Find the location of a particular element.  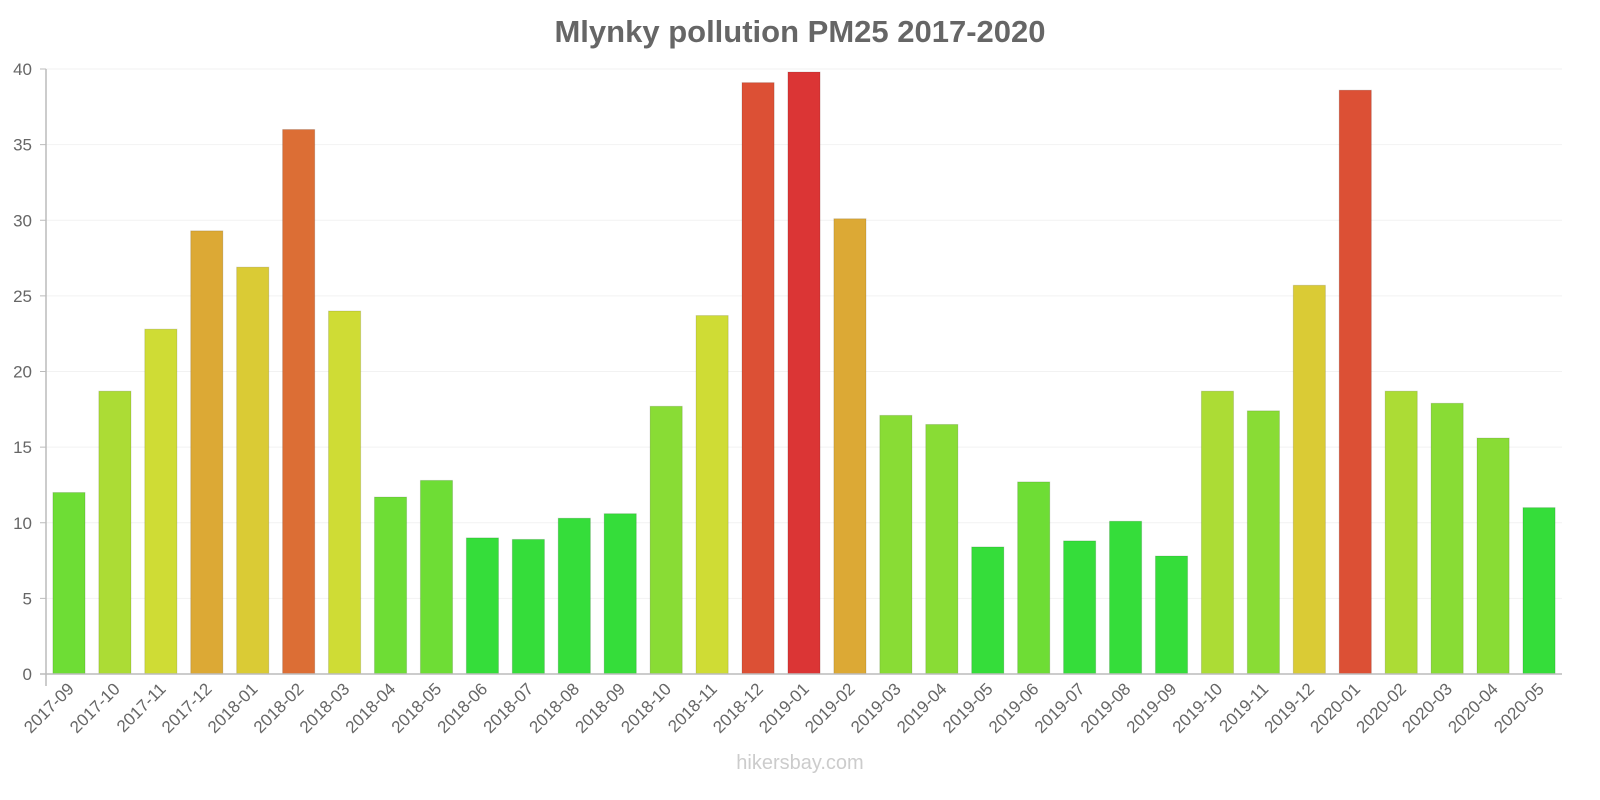

x-tick-label: 2018-09 is located at coordinates (601, 708).